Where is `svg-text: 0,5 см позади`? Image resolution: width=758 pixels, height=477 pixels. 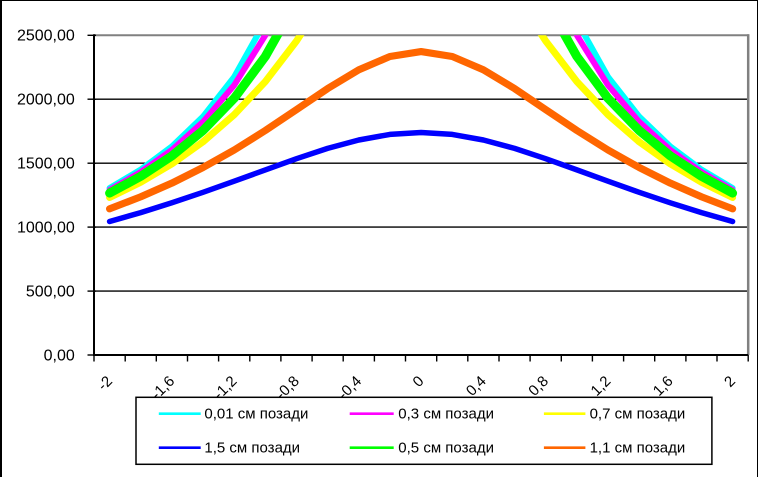 svg-text: 0,5 см позади is located at coordinates (446, 448).